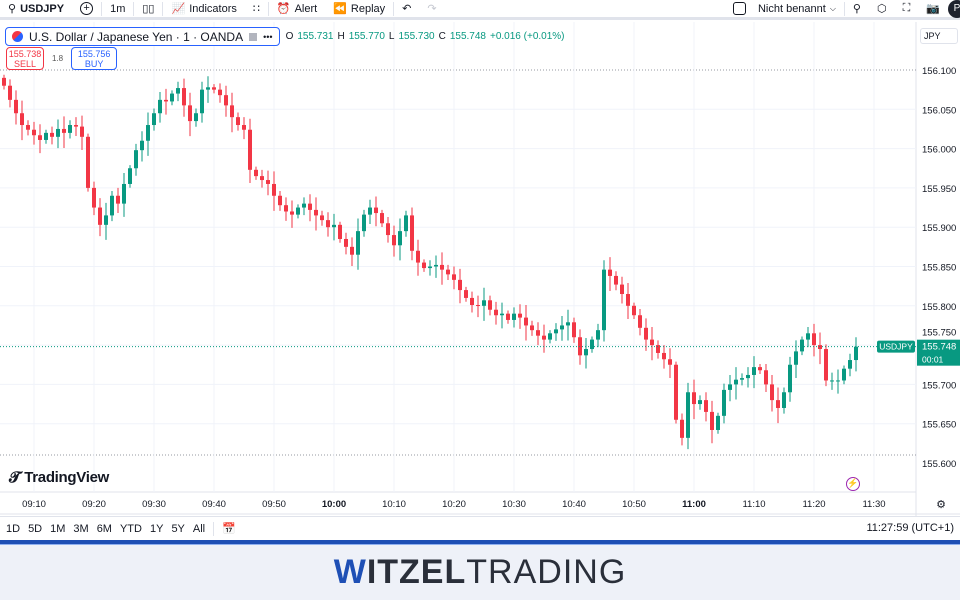  Describe the element at coordinates (148, 9) in the screenshot. I see `chart-type-button: ▯▯` at that location.